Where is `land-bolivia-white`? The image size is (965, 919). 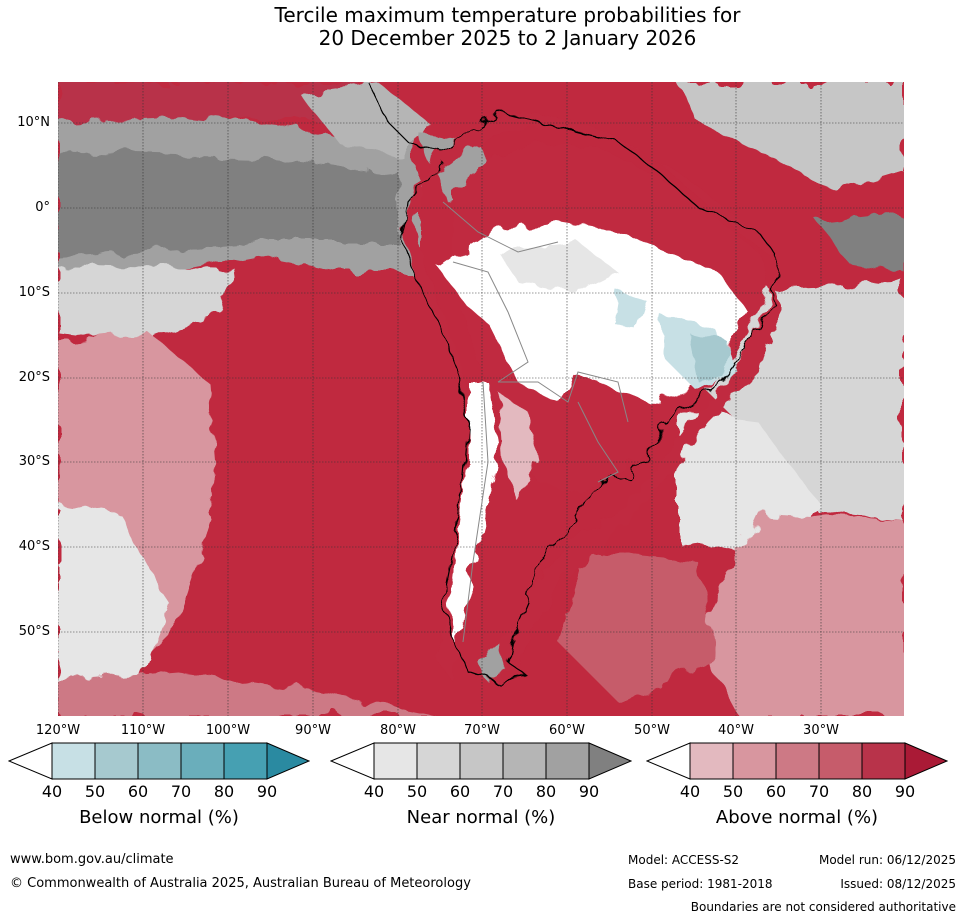 land-bolivia-white is located at coordinates (533, 362).